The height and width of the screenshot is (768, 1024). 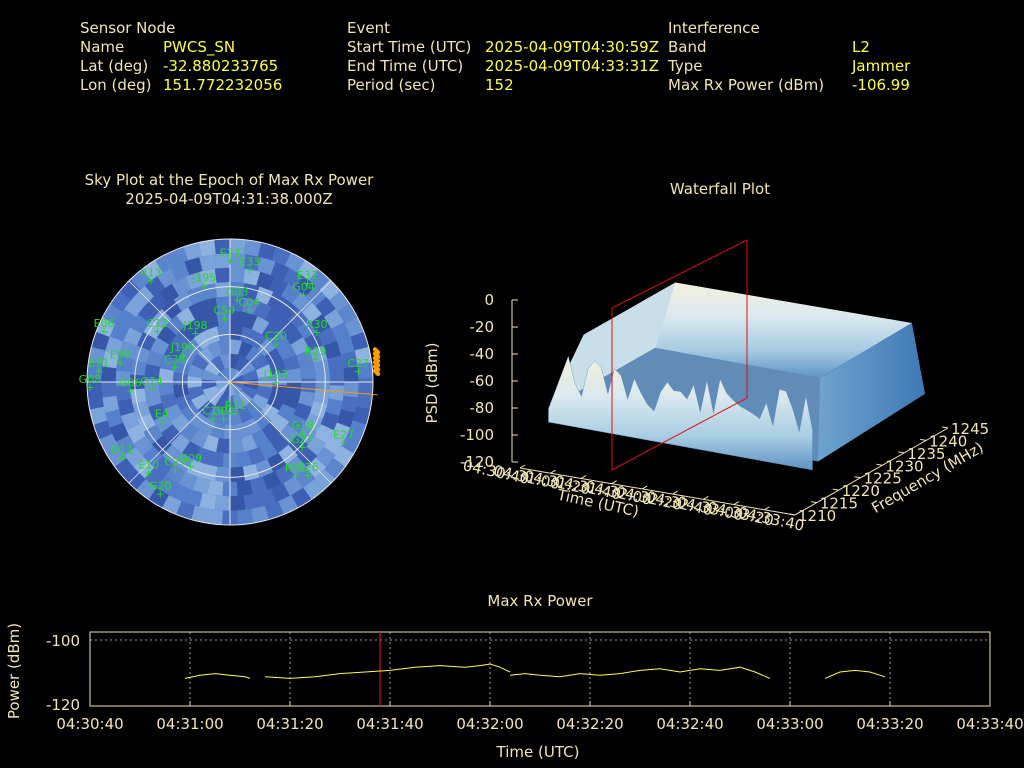 What do you see at coordinates (114, 66) in the screenshot?
I see `sensor-lat-label: Lat (deg)` at bounding box center [114, 66].